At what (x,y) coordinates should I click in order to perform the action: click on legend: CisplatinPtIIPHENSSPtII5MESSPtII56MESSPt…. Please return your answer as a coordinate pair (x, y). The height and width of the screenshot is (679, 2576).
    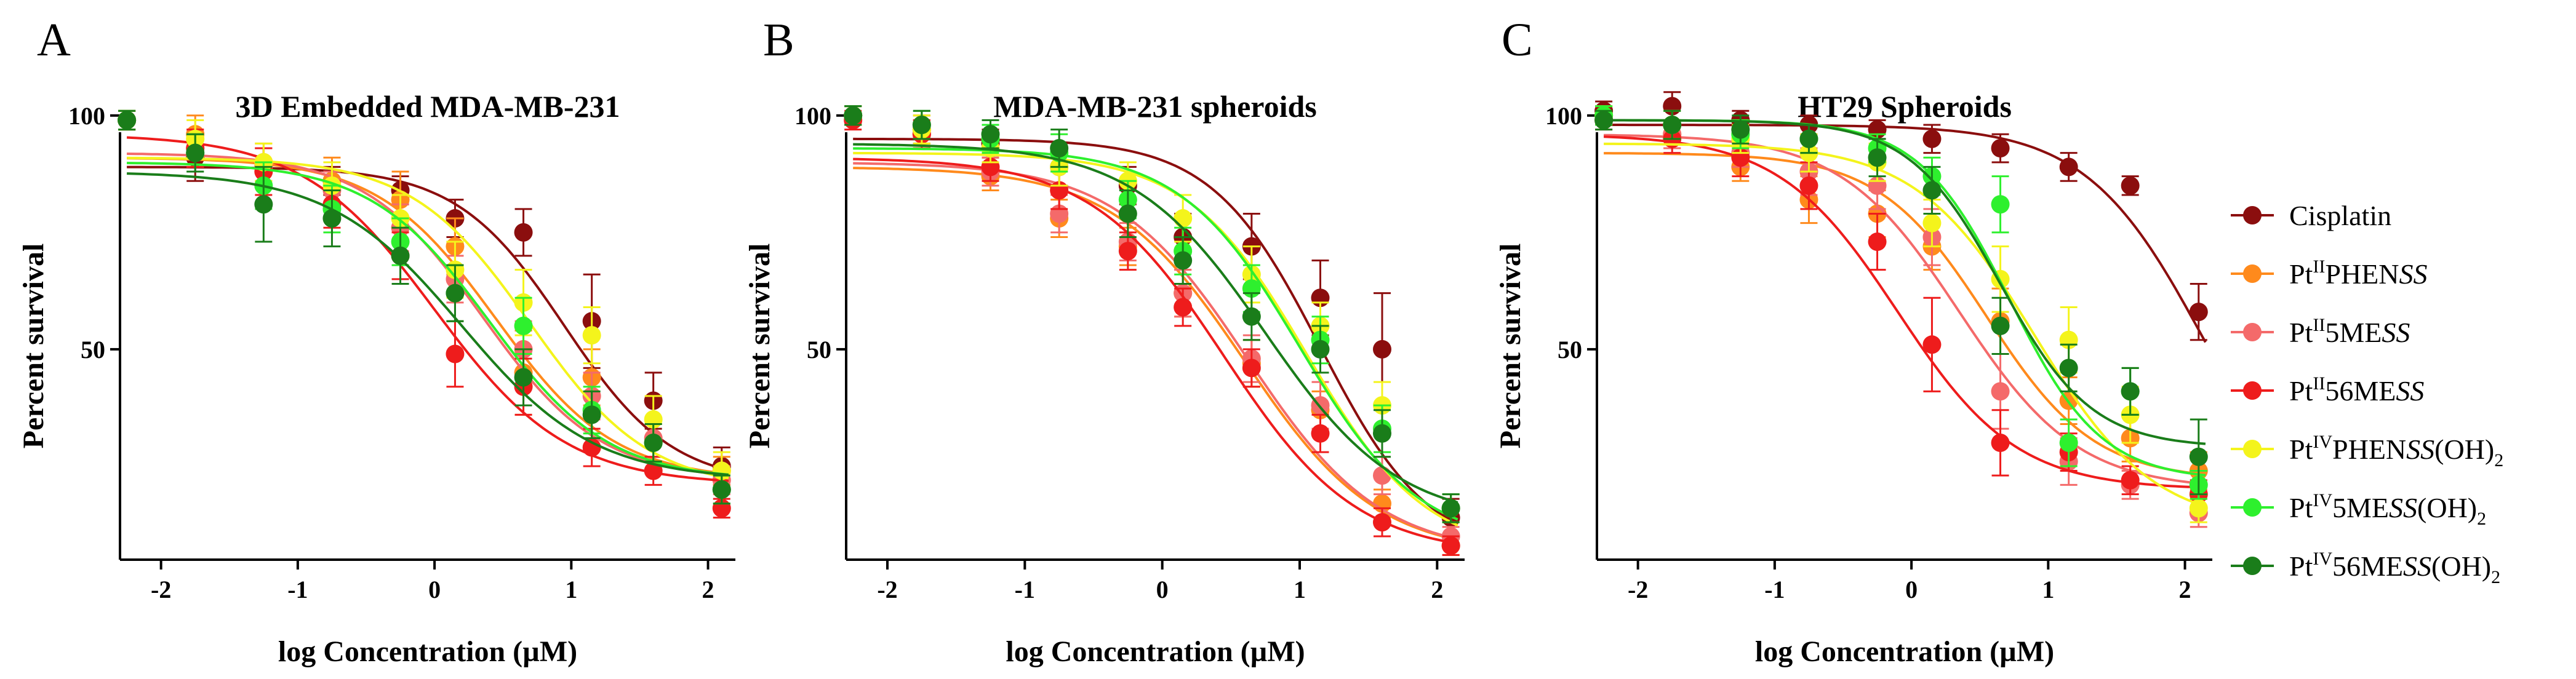
    Looking at the image, I should click on (2367, 393).